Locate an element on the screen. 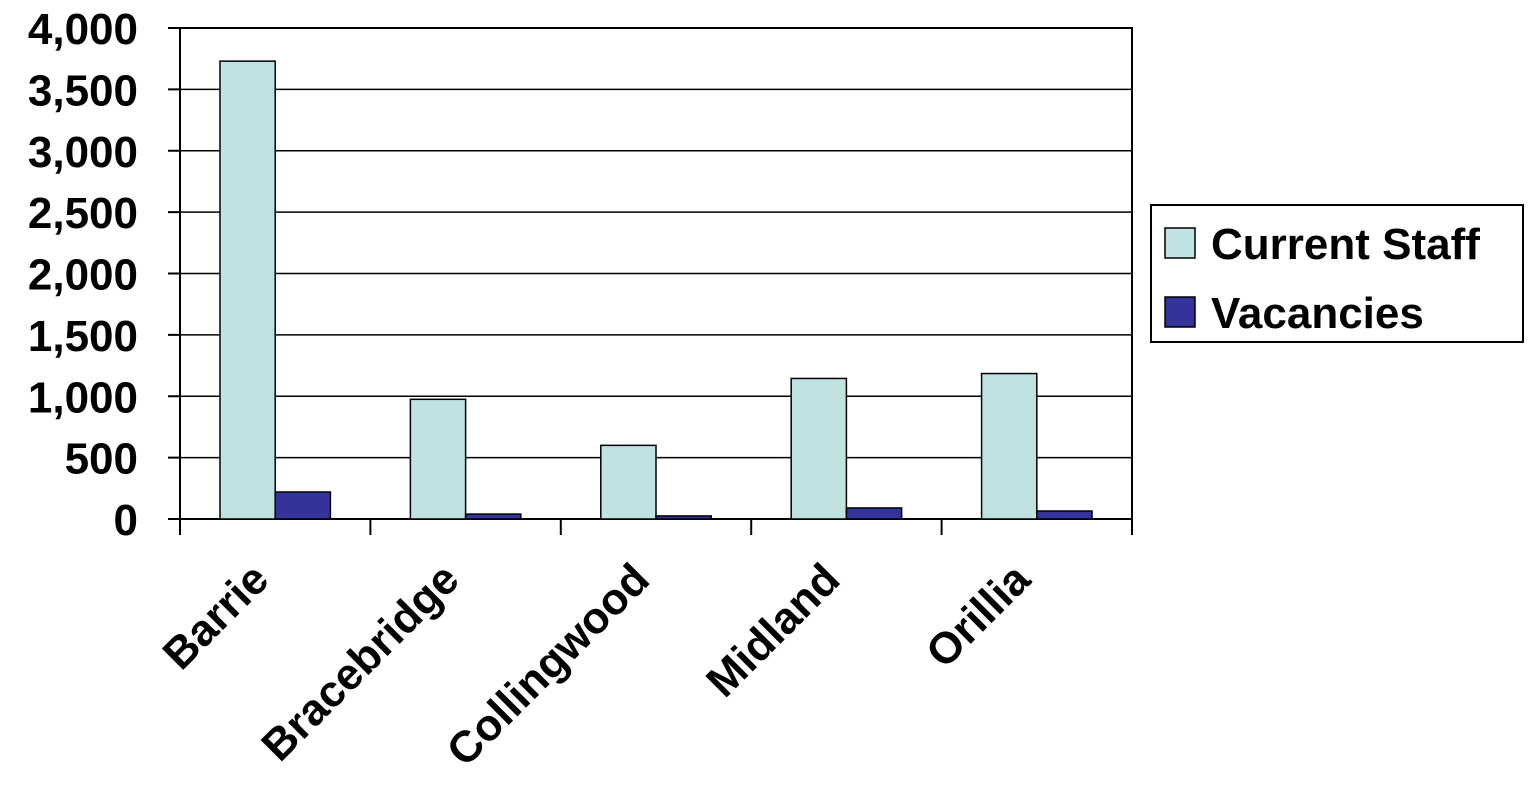  legend-label-vacancies: Vacancies is located at coordinates (1317, 313).